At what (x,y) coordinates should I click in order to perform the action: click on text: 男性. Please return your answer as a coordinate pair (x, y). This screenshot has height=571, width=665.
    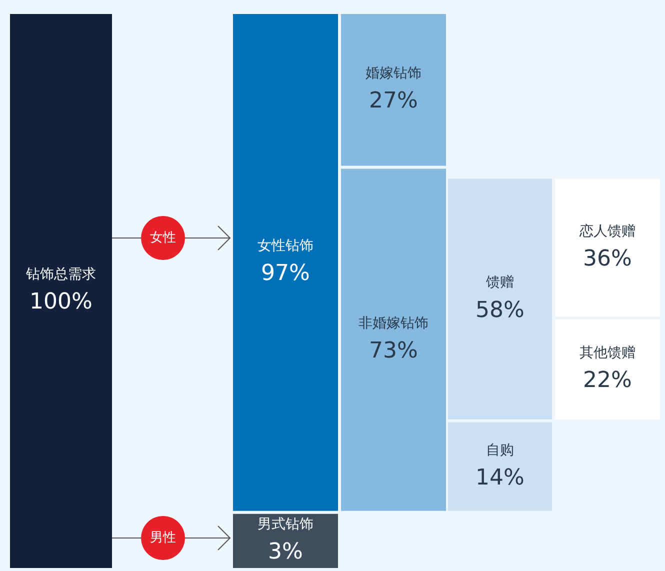
    Looking at the image, I should click on (163, 538).